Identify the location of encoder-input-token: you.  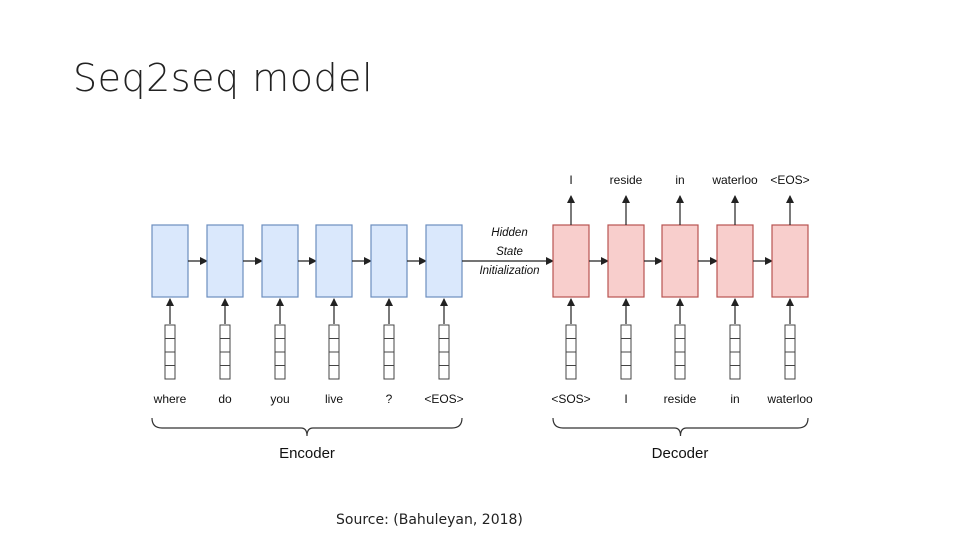
(279, 399).